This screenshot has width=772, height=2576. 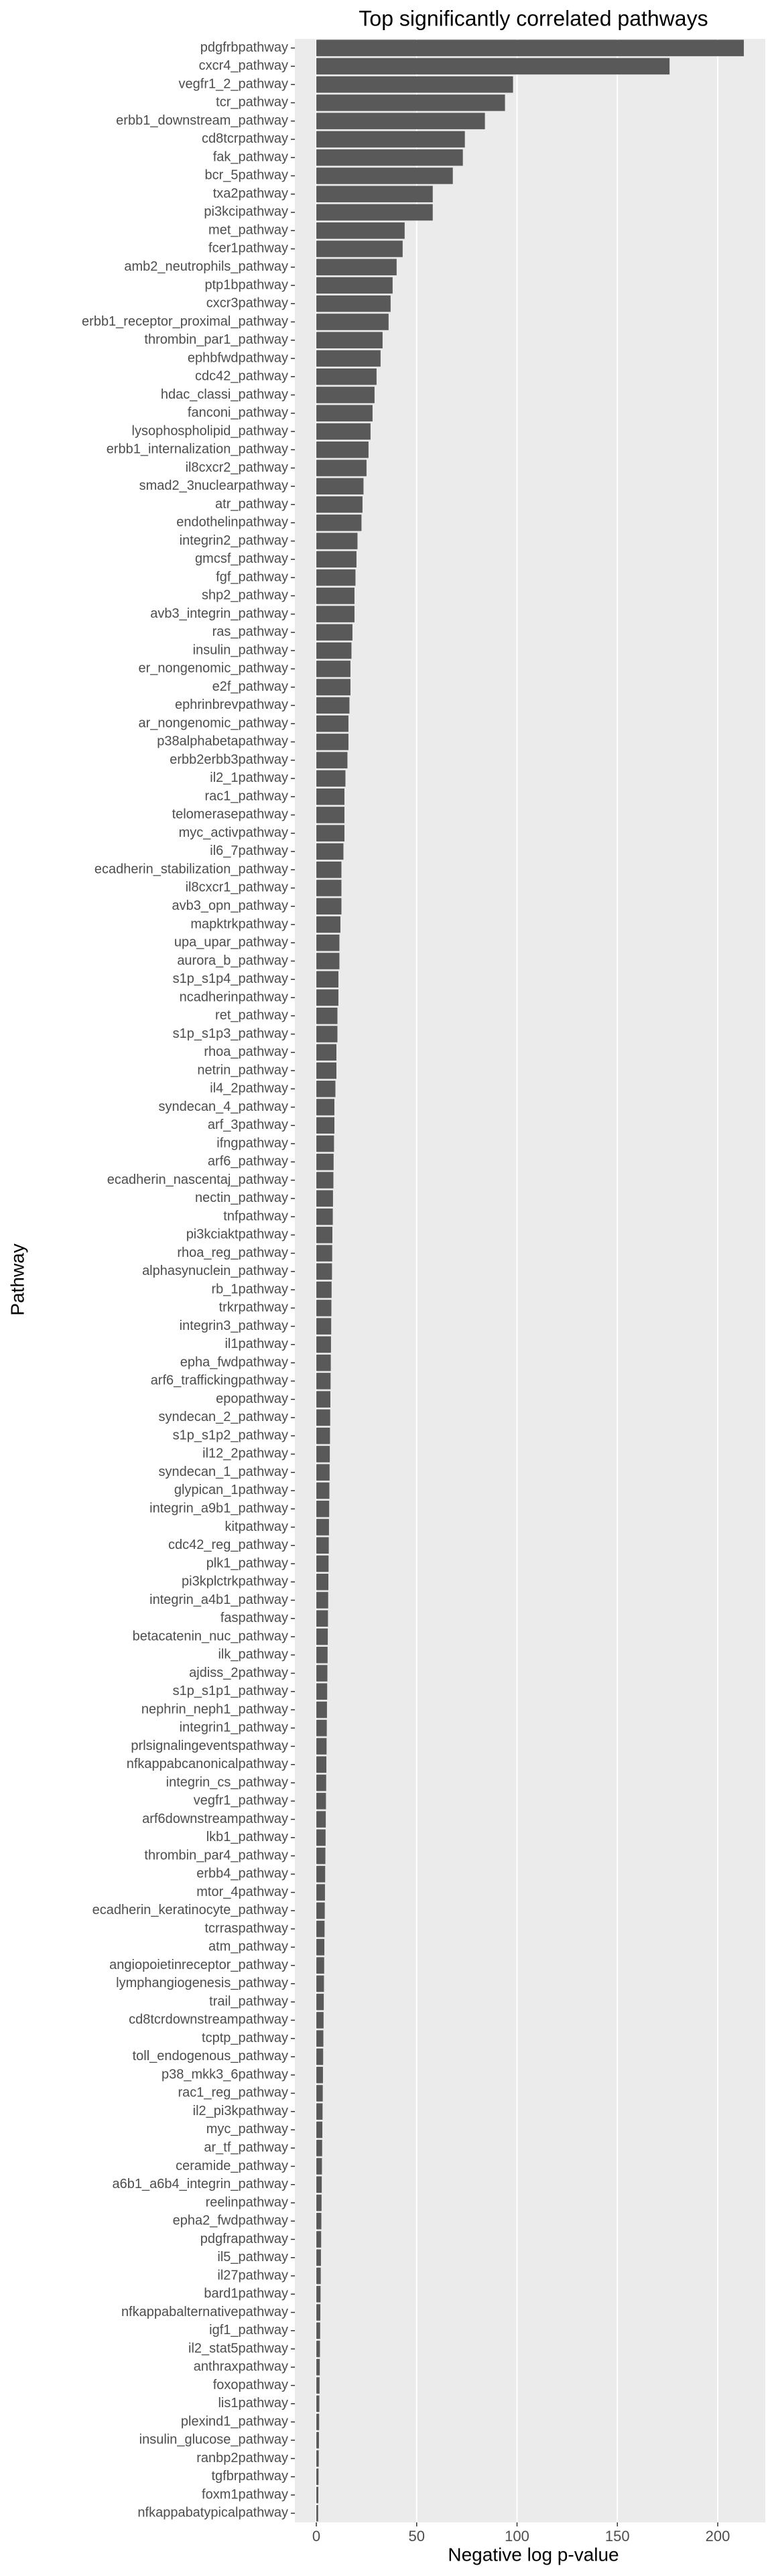 I want to click on y-tick-label: rb_1pathway, so click(x=249, y=1289).